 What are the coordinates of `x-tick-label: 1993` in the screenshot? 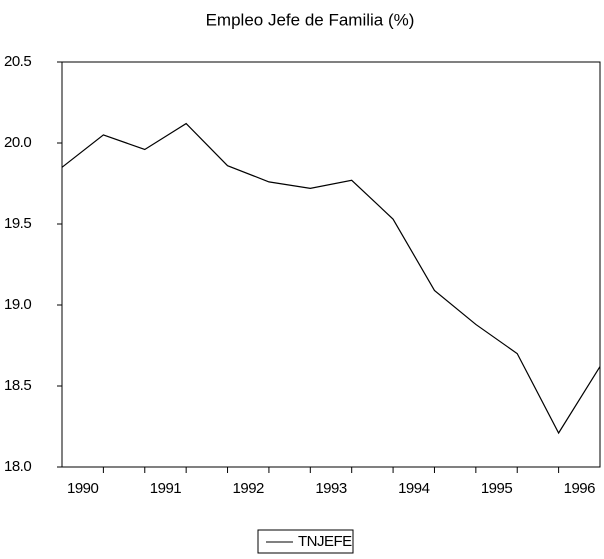 It's located at (331, 488).